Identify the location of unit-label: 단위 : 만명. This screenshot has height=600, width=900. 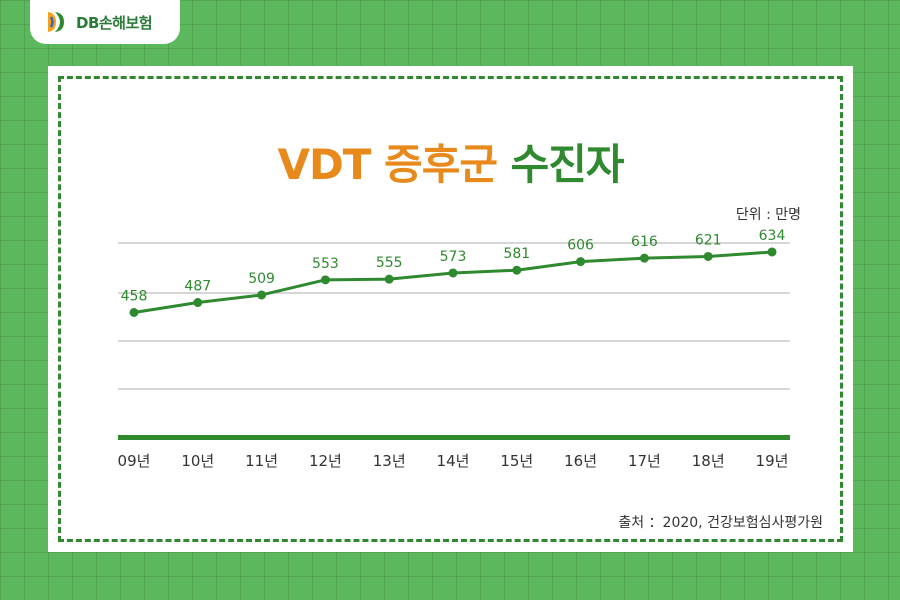
(768, 215).